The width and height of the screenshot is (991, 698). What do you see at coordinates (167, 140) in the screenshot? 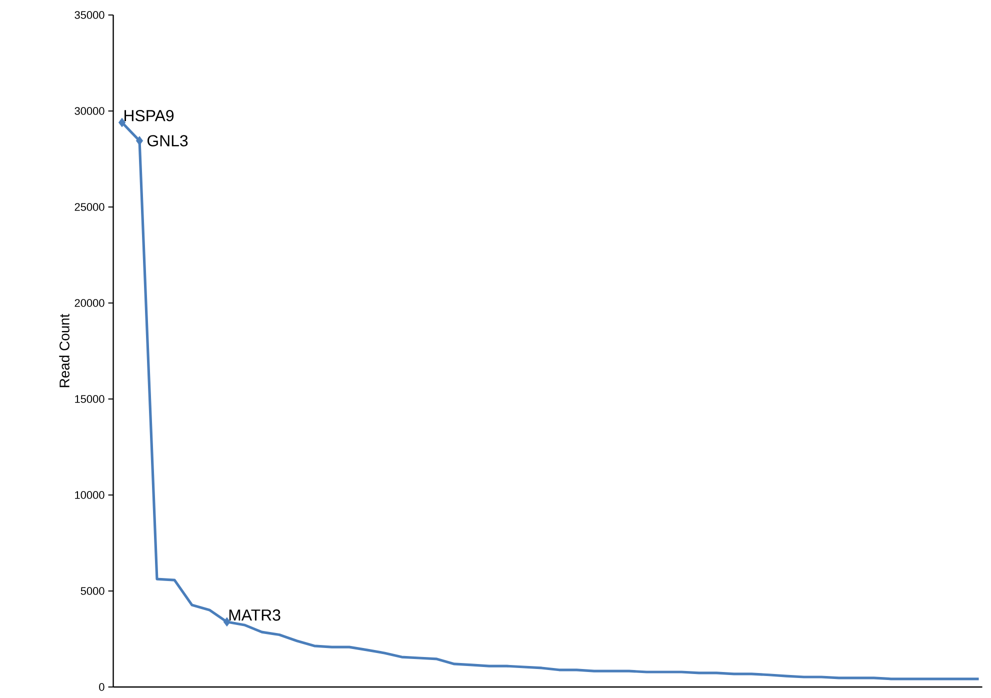
I see `annotation: GNL3` at bounding box center [167, 140].